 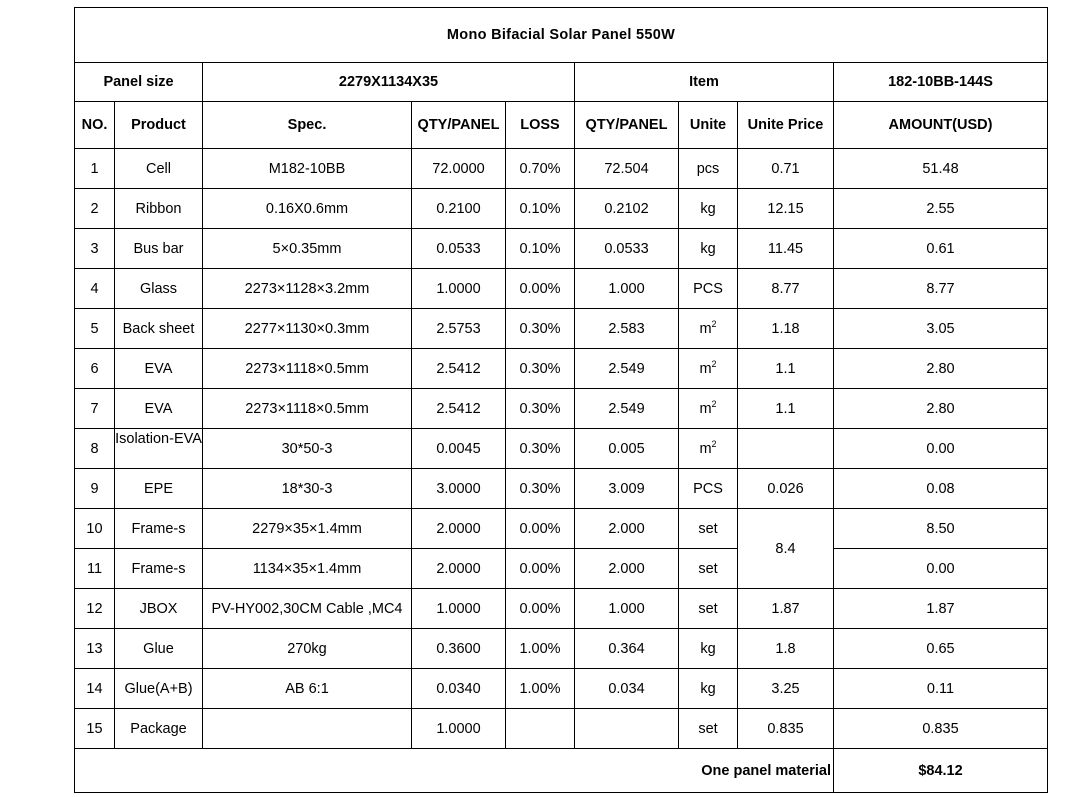 What do you see at coordinates (94, 328) in the screenshot?
I see `row-no: 5` at bounding box center [94, 328].